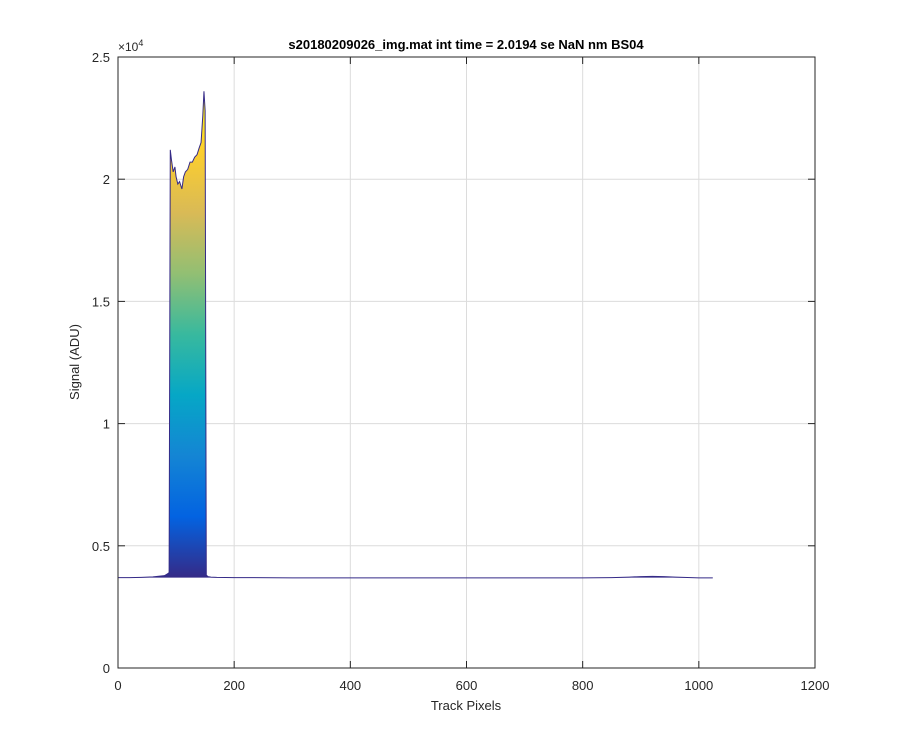 This screenshot has height=750, width=900. I want to click on x-tick-label: 600, so click(467, 685).